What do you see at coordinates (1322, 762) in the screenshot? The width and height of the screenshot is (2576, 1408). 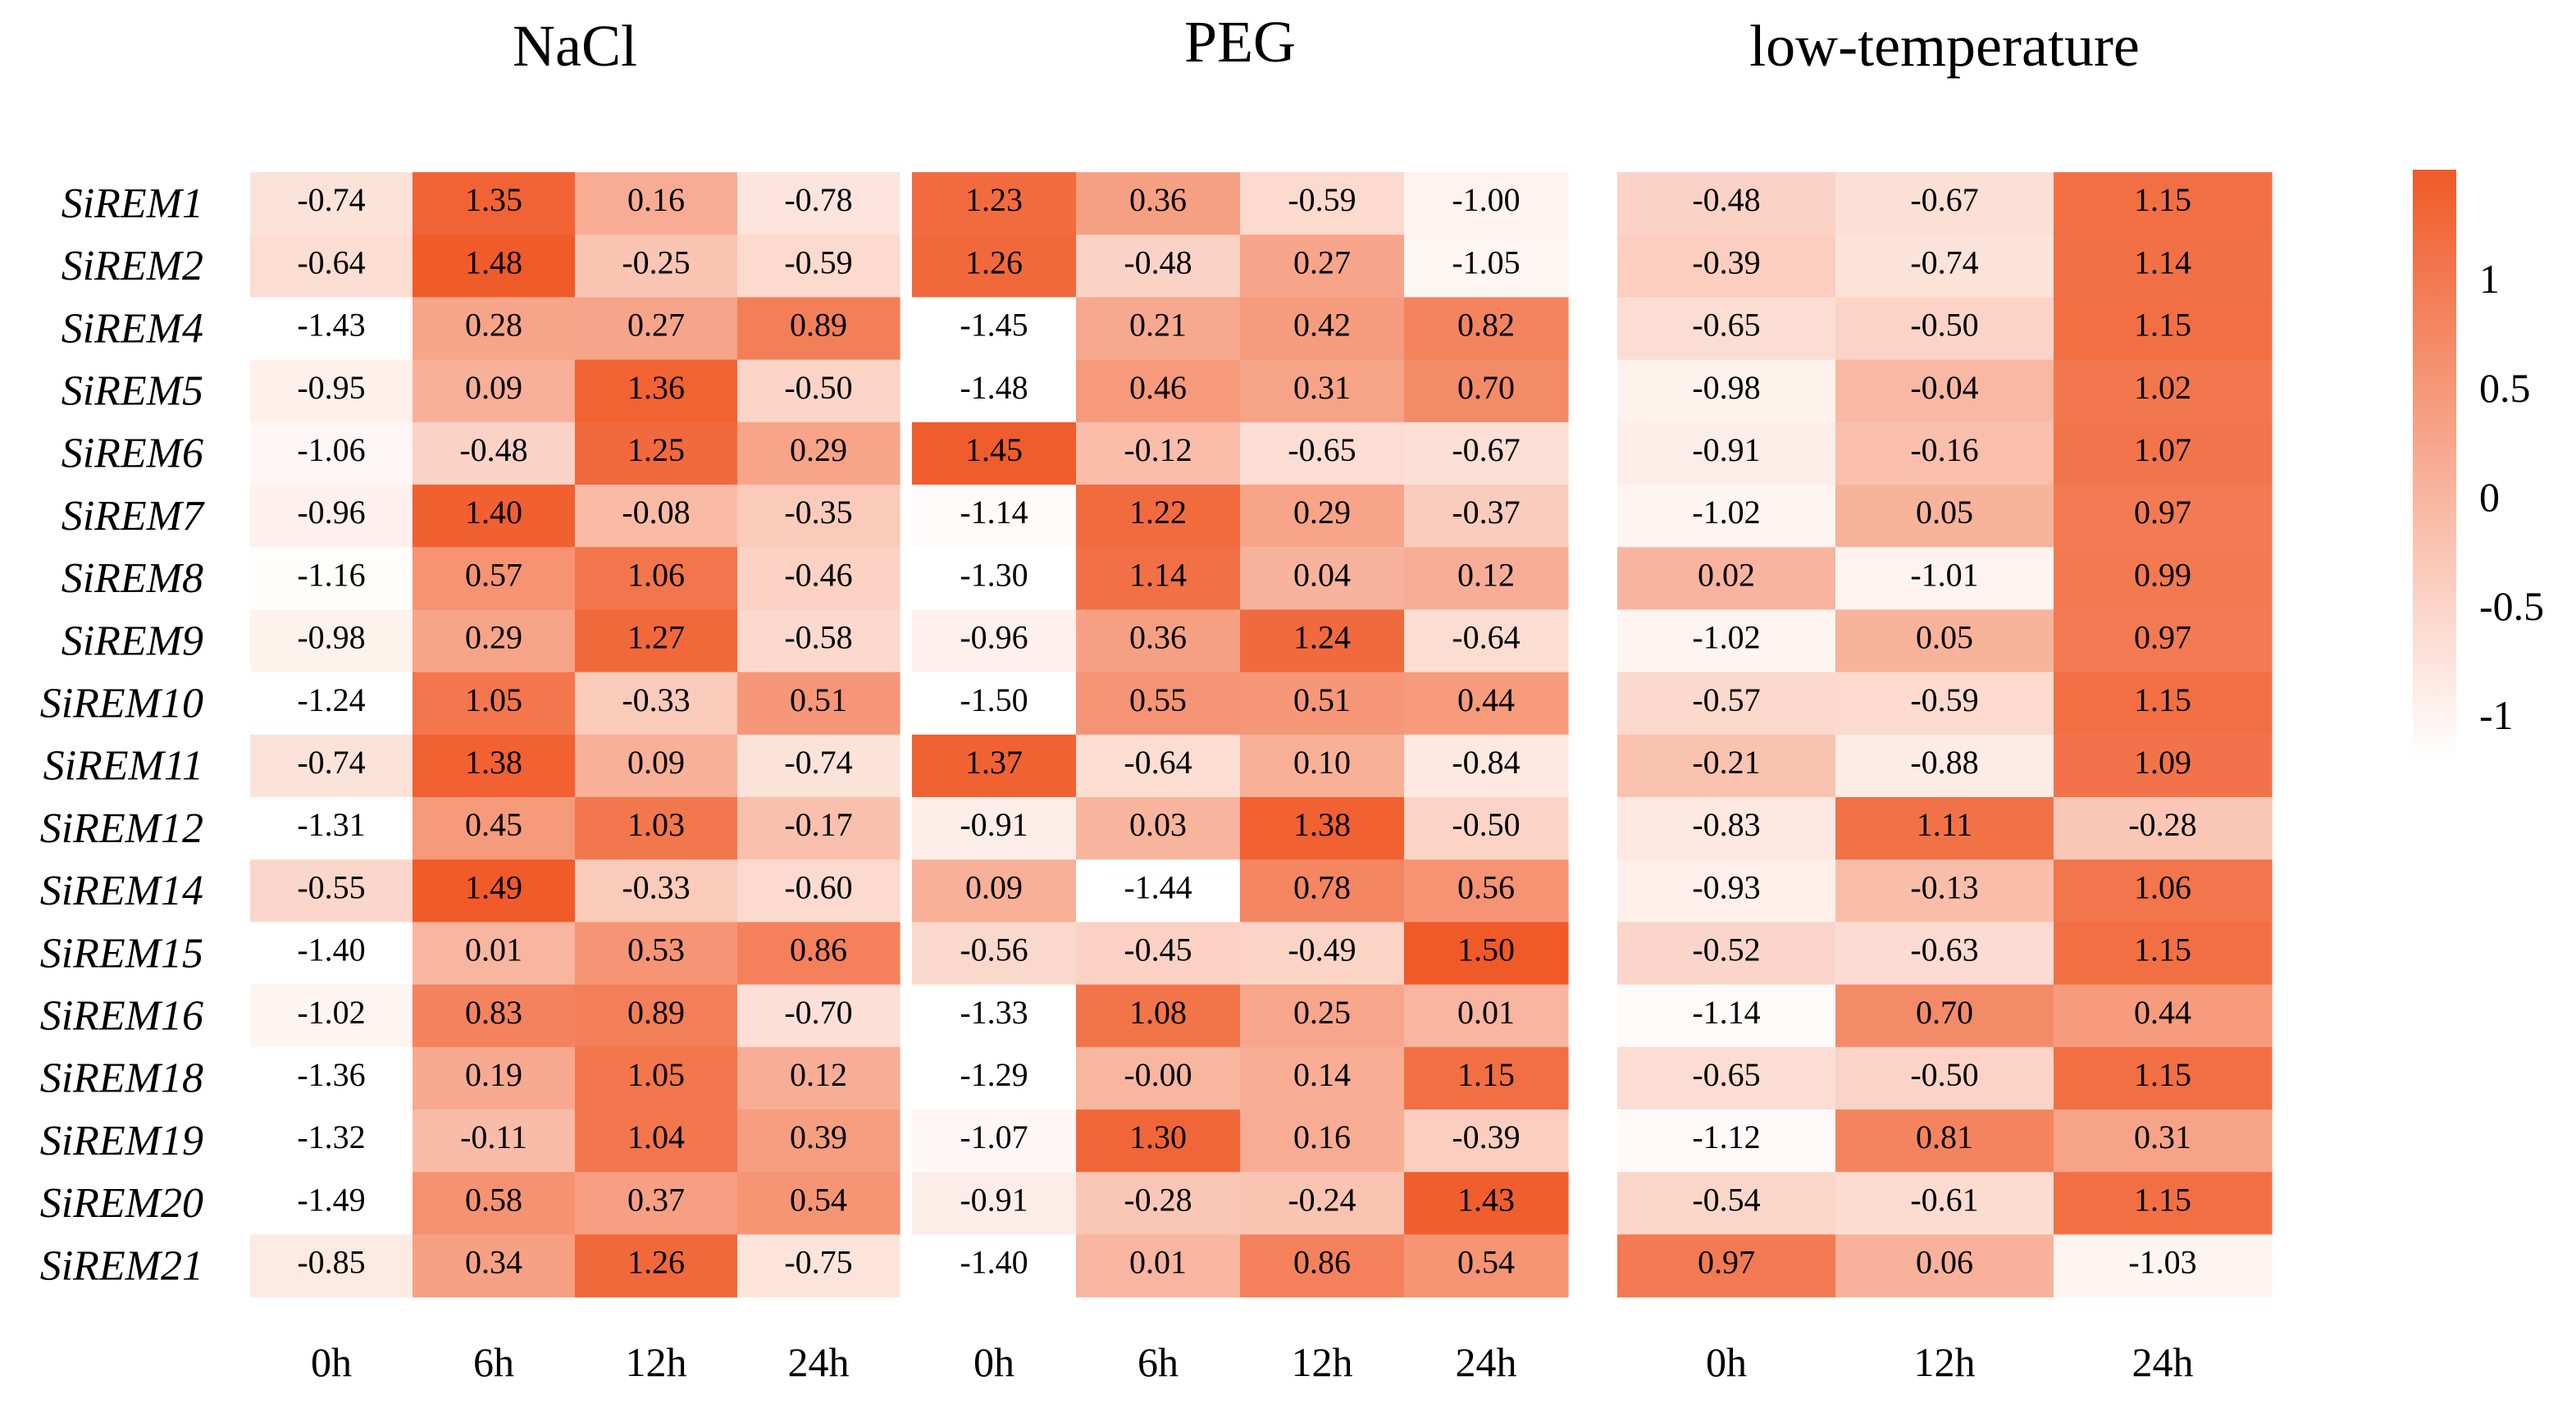 I see `cell-value-label: 0.10` at bounding box center [1322, 762].